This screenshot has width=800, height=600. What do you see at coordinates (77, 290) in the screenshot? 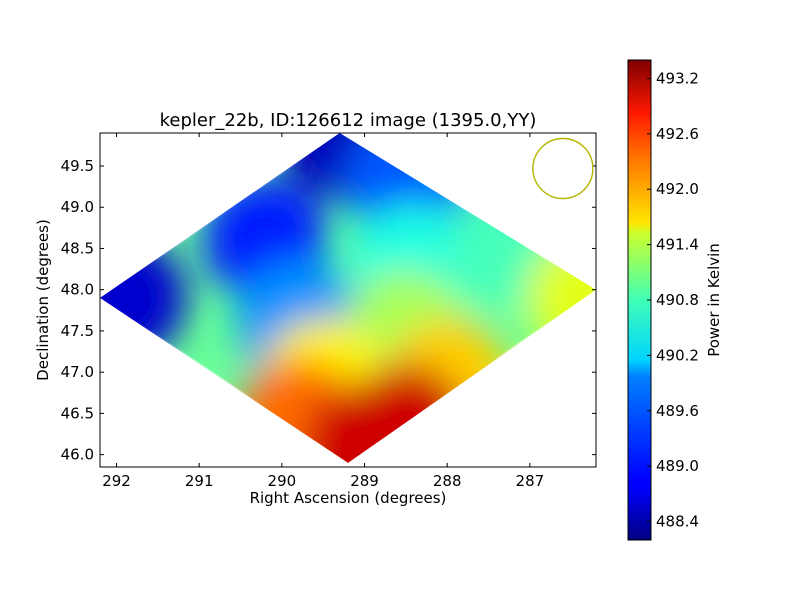
I see `y-tick-label-4: 48.0` at bounding box center [77, 290].